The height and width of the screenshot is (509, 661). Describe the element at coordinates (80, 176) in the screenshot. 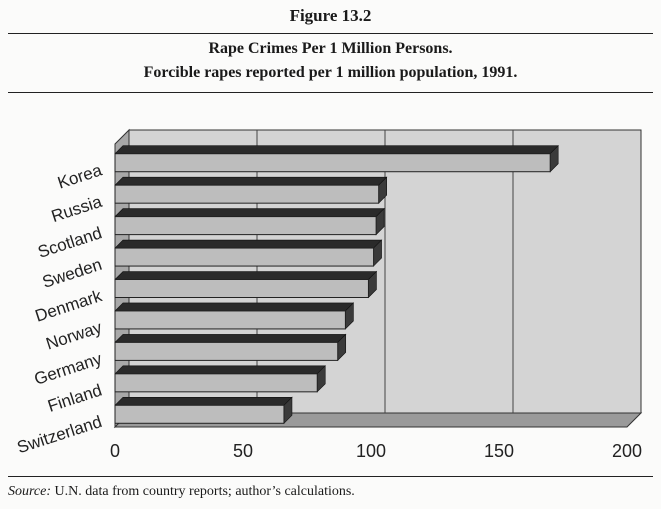

I see `category-label: Korea` at that location.